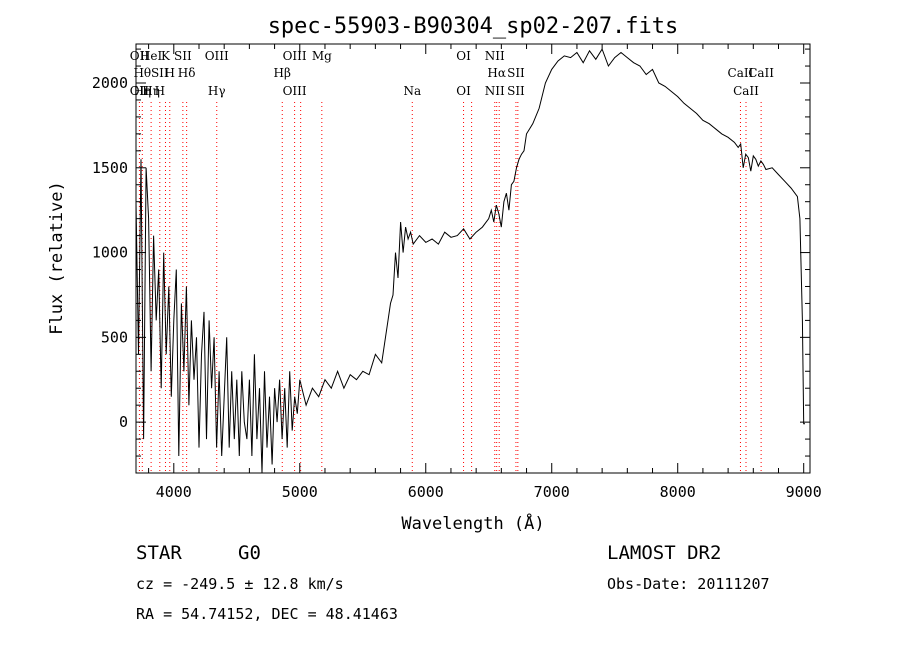 This screenshot has width=900, height=650. I want to click on spectral-line-label: K, so click(166, 56).